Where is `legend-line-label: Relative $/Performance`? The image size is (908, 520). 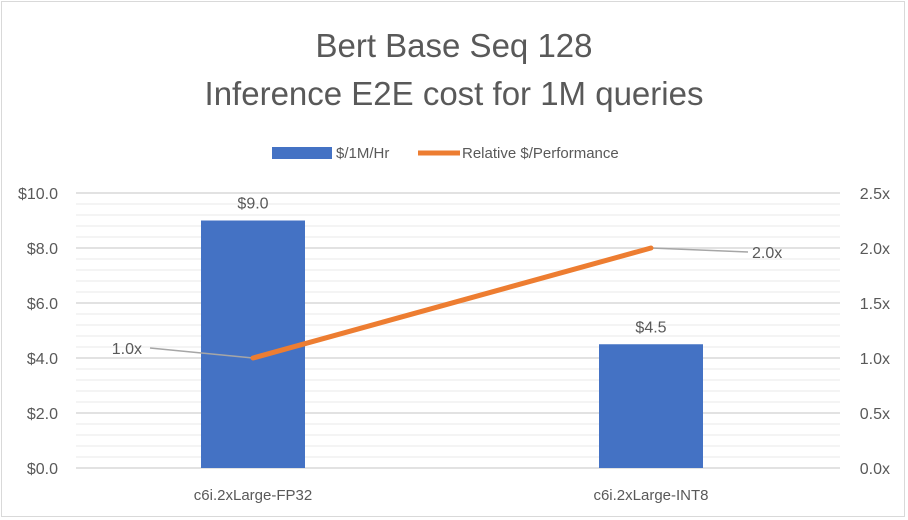
legend-line-label: Relative $/Performance is located at coordinates (540, 153).